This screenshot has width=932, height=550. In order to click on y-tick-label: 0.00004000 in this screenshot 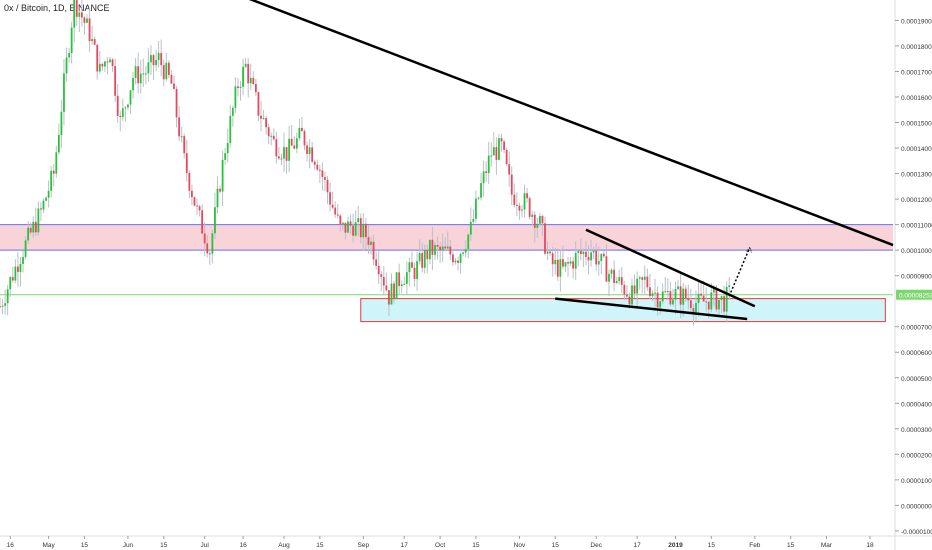, I will do `click(916, 404)`.